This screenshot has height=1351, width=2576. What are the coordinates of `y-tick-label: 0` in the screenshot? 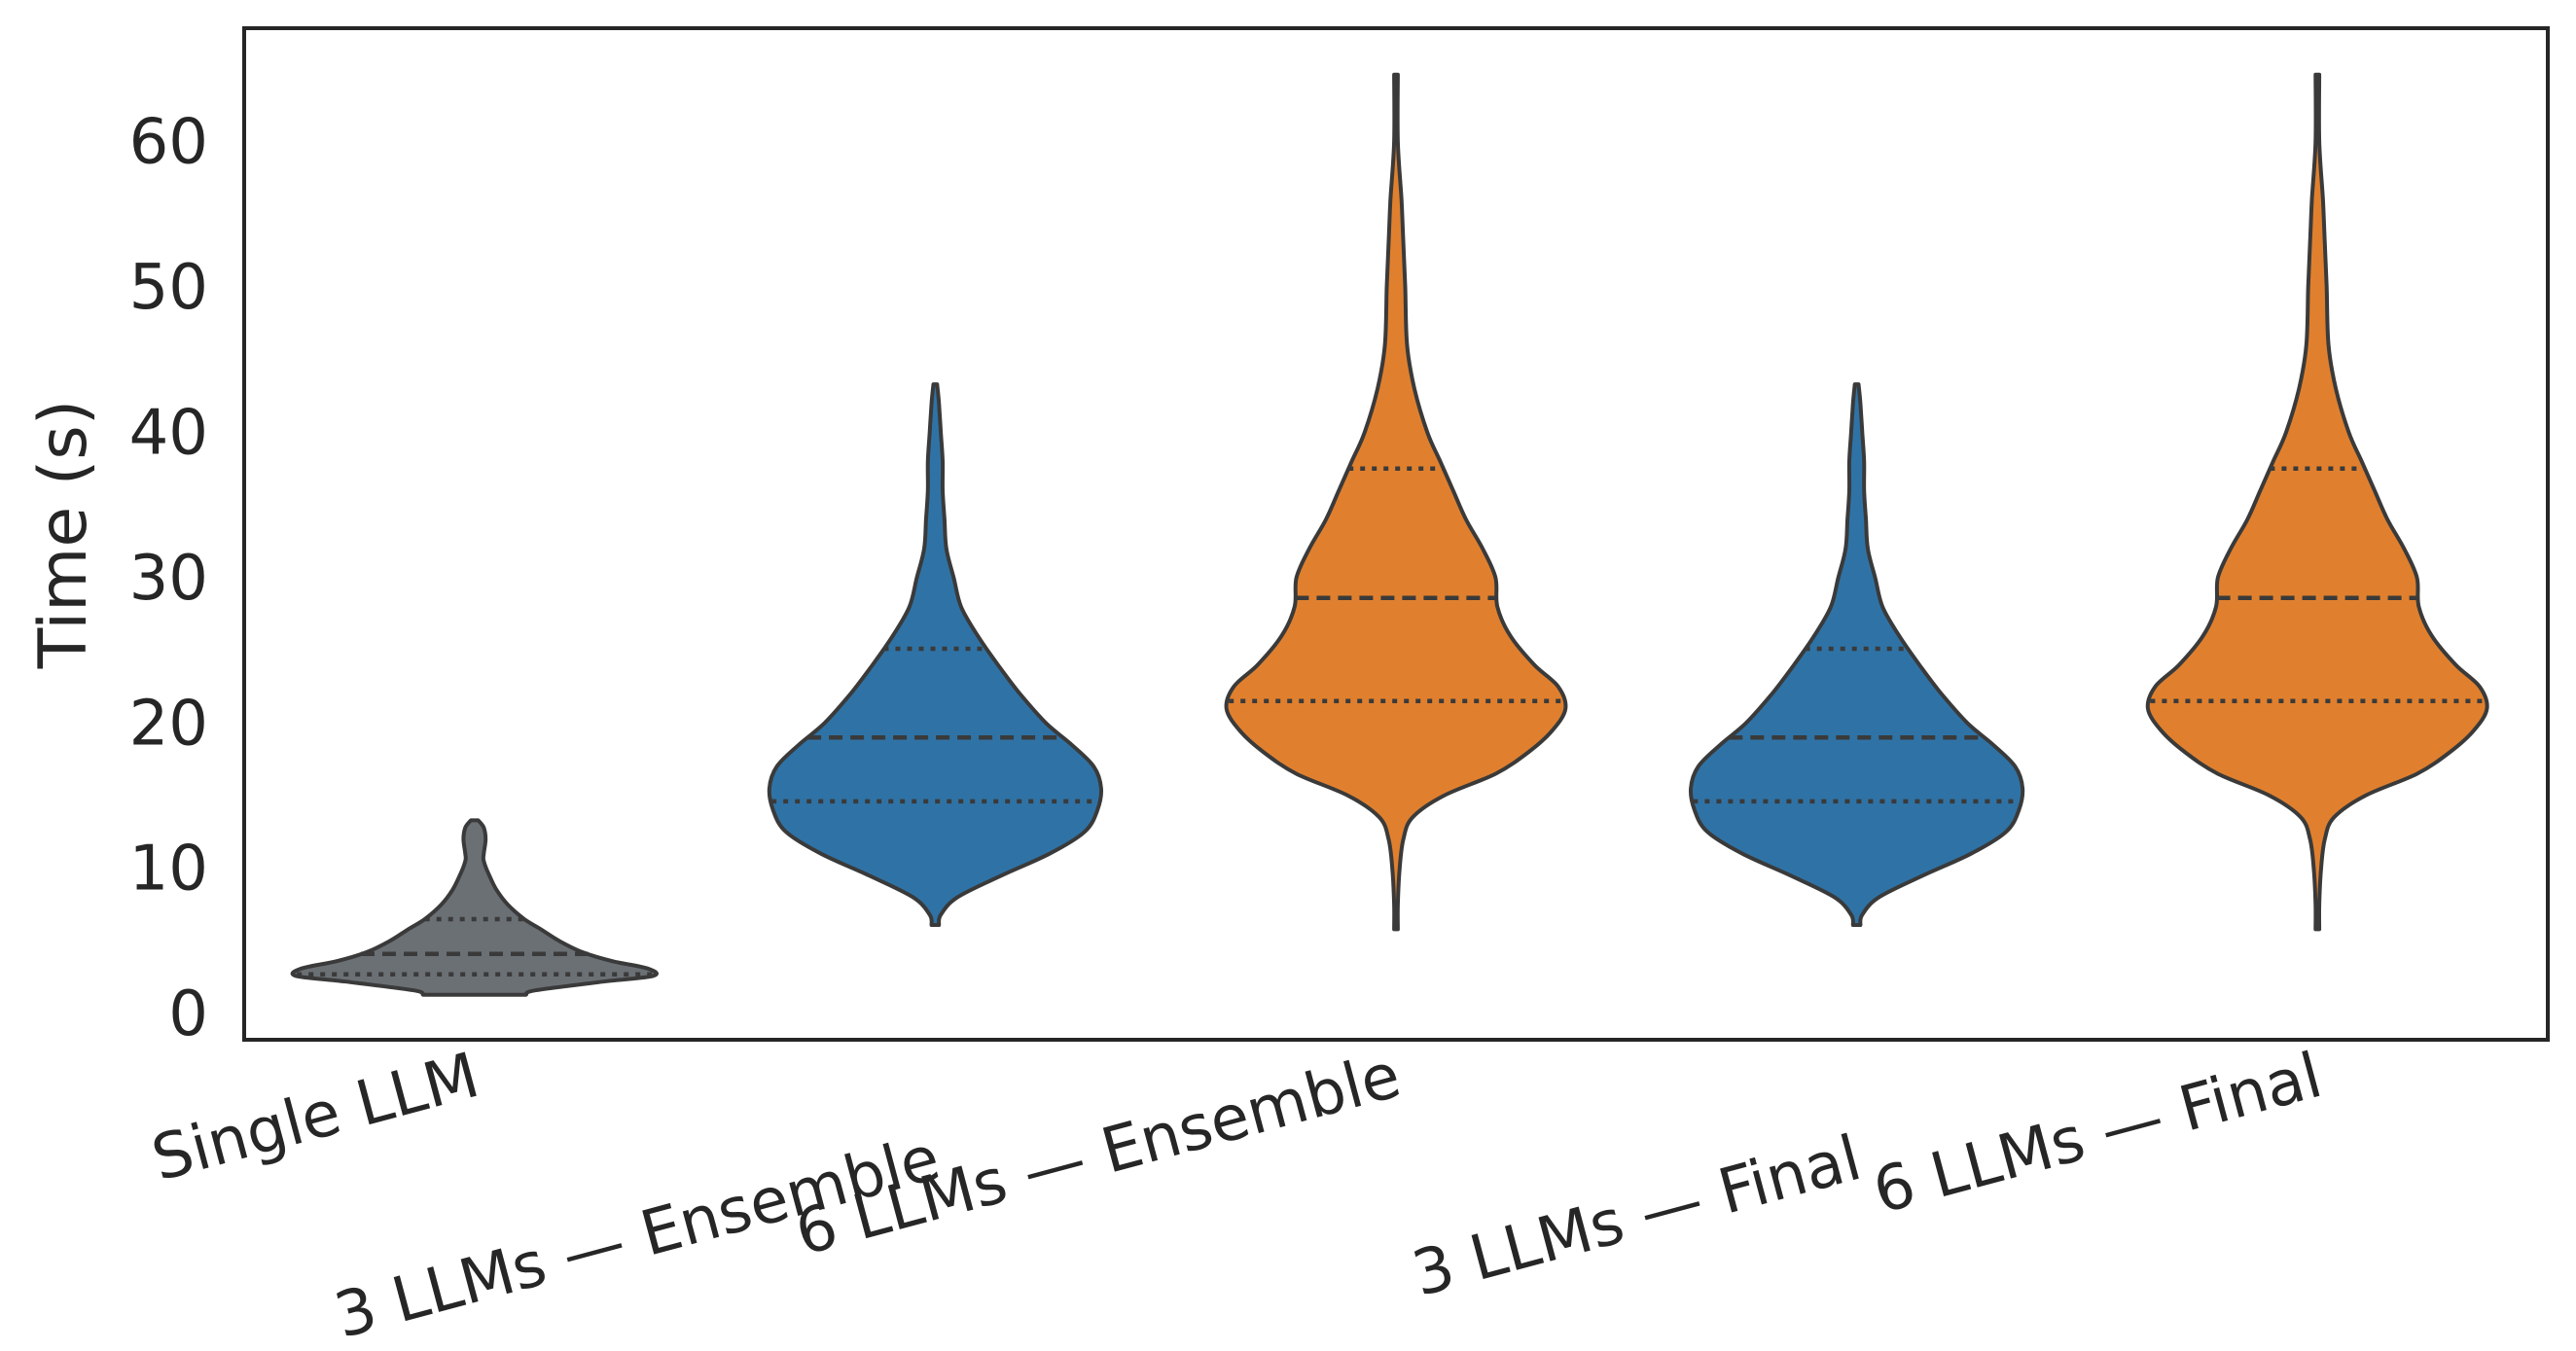 It's located at (188, 1014).